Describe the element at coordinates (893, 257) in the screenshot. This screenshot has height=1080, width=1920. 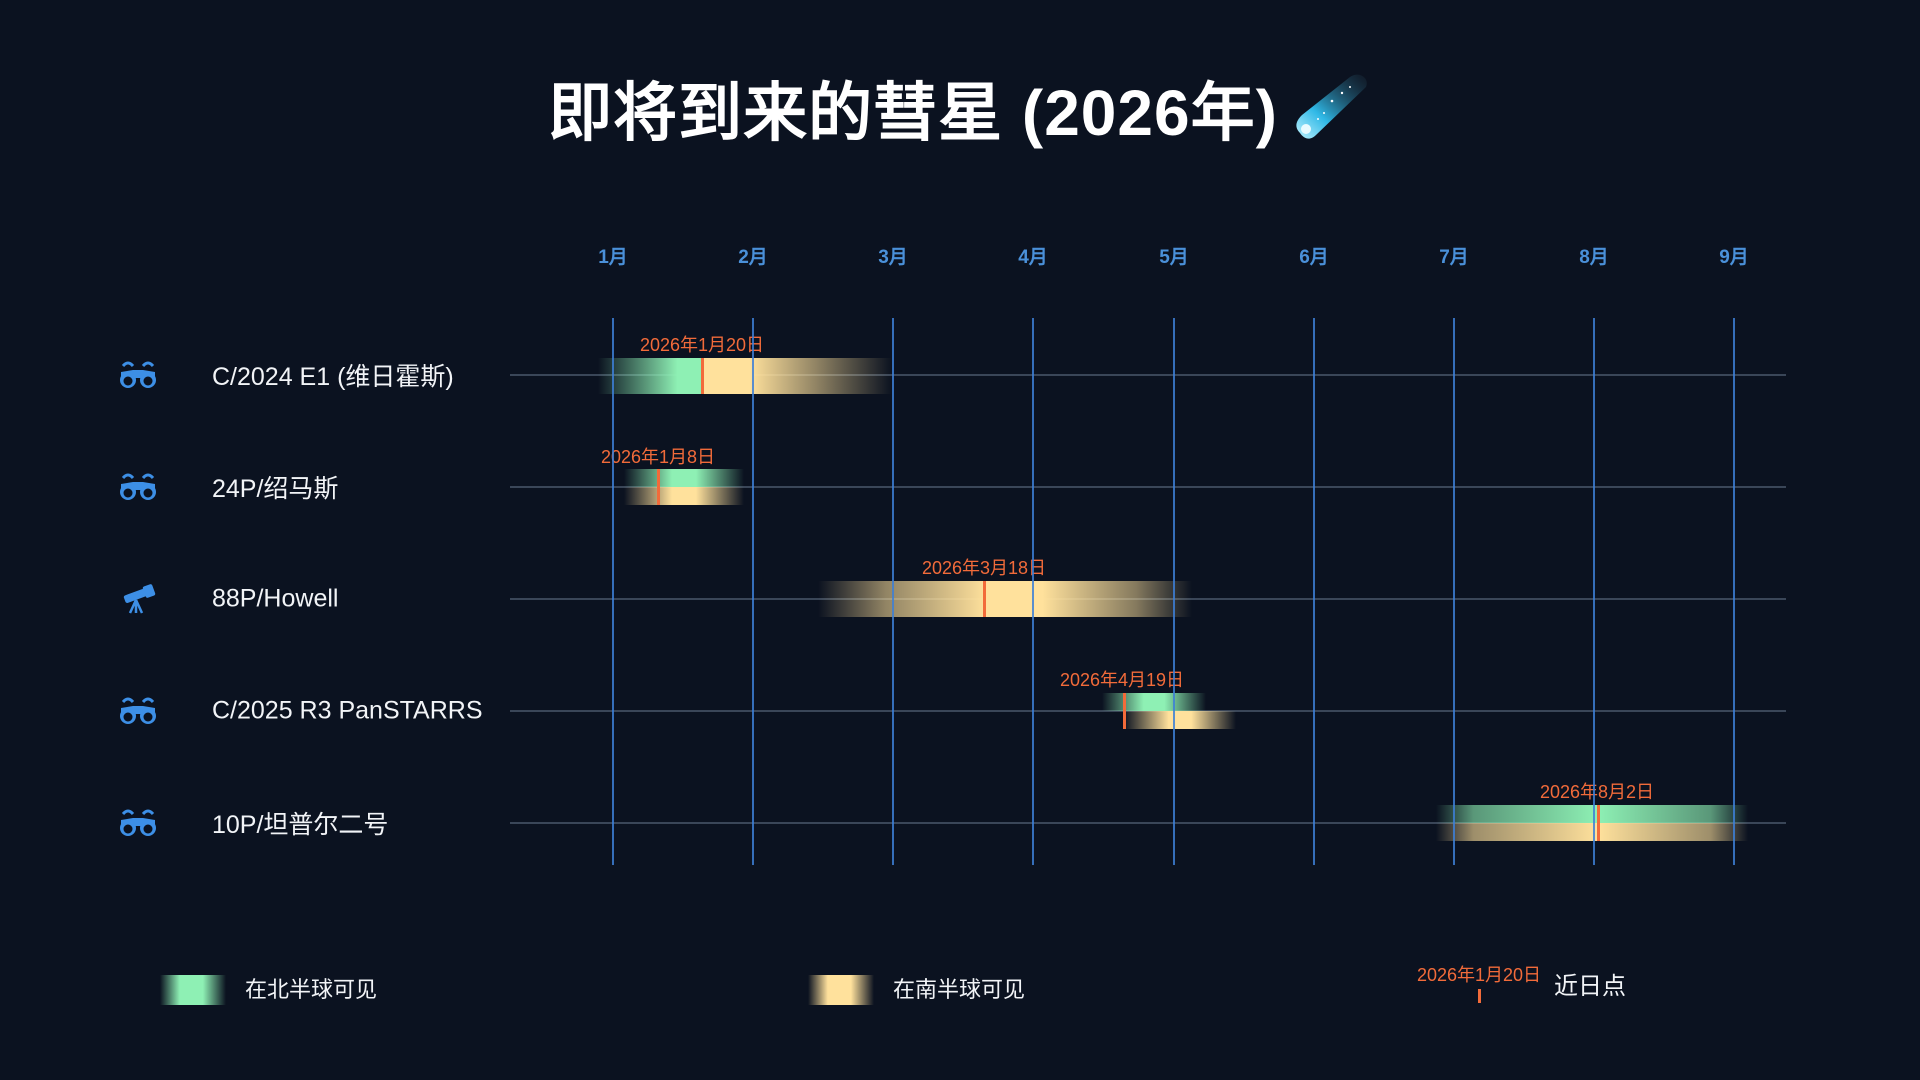
I see `month-label: 3月` at that location.